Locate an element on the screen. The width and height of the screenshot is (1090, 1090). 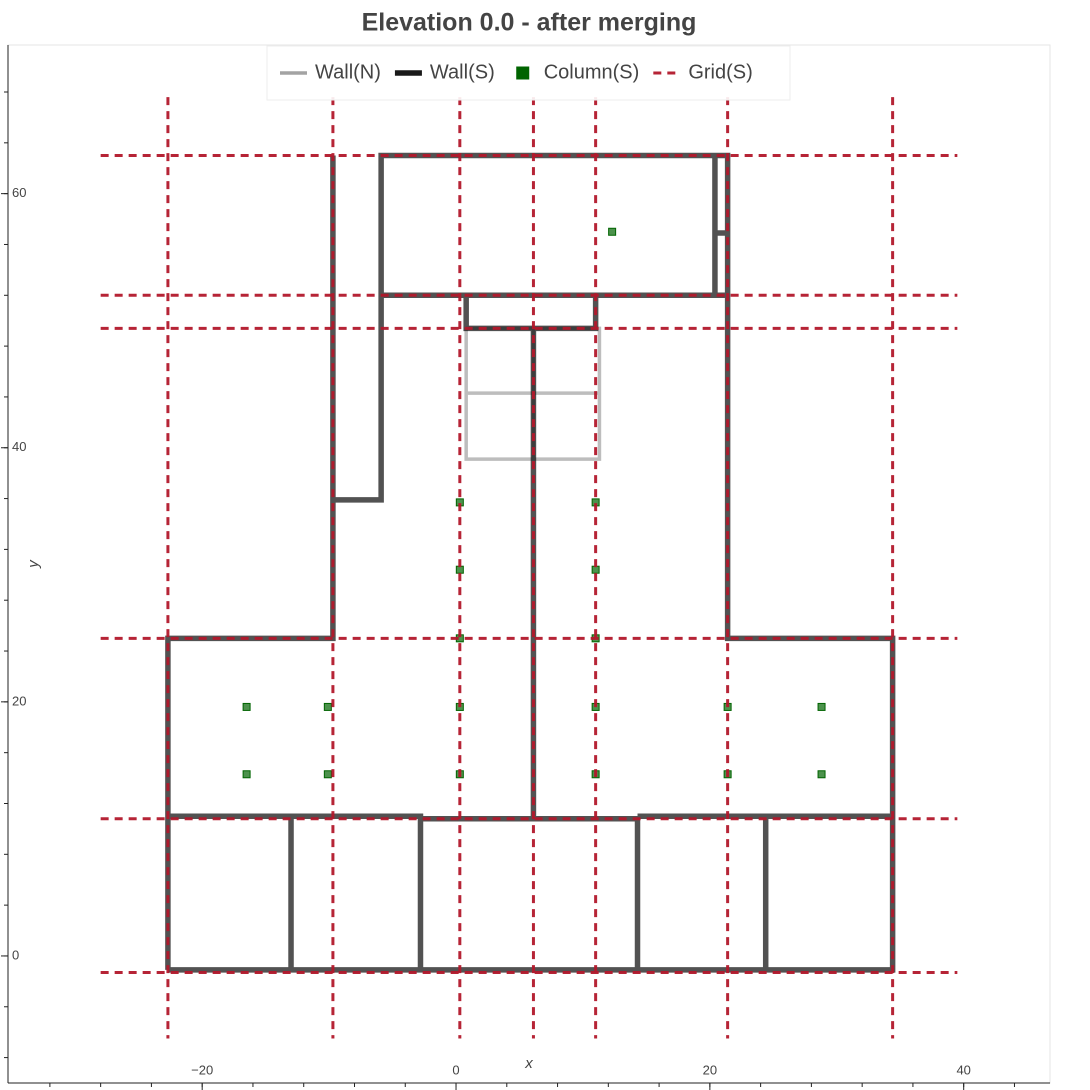
y-tick-label: 20 is located at coordinates (19, 700).